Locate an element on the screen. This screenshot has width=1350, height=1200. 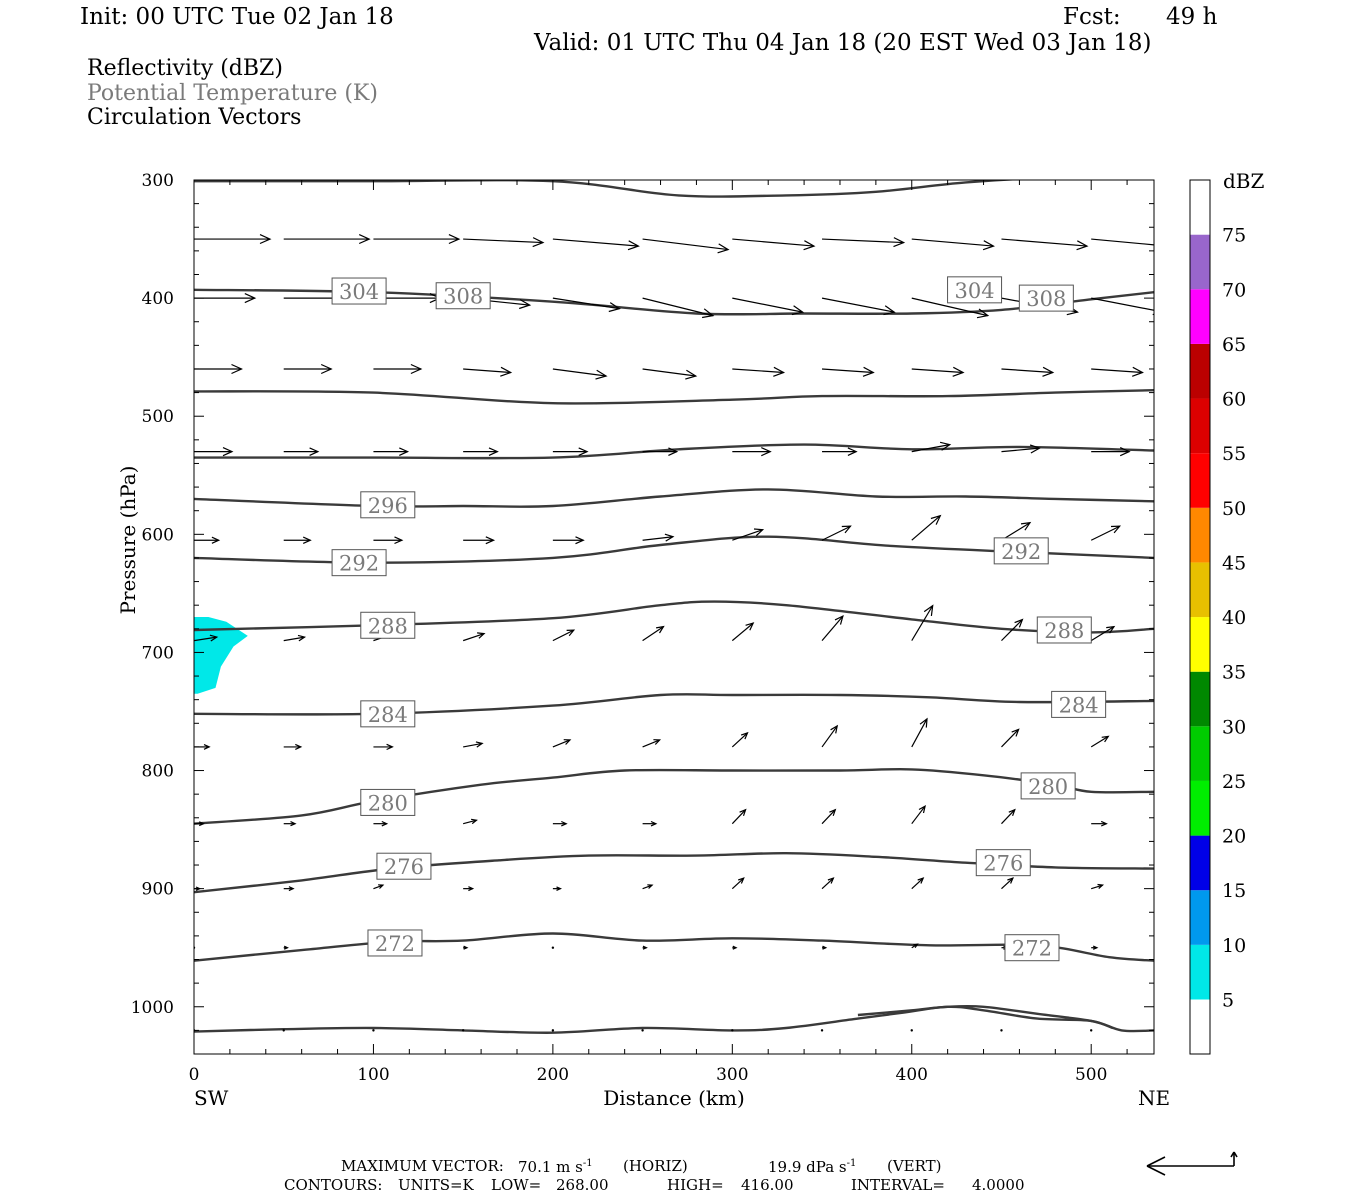
theta-label-box is located at coordinates (1046, 298).